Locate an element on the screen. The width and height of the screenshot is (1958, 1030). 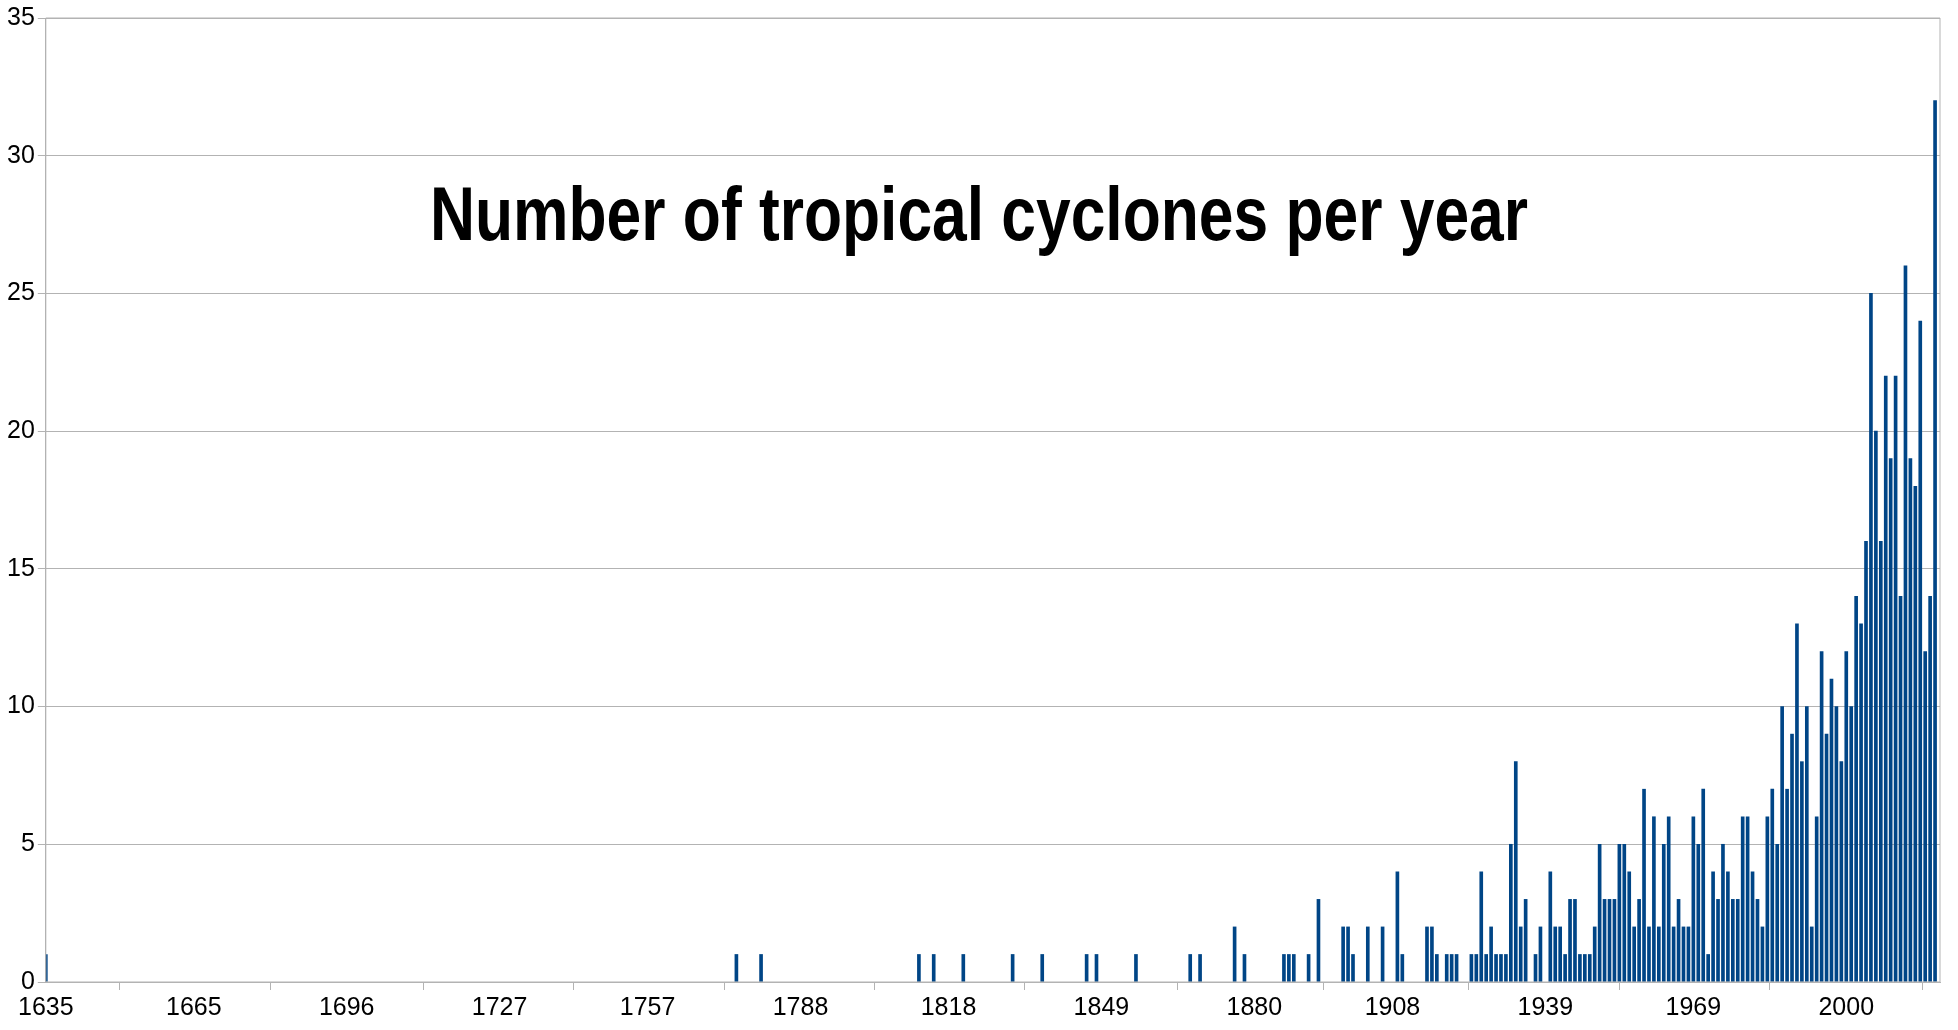
x-tick-label: 1757 is located at coordinates (647, 1005).